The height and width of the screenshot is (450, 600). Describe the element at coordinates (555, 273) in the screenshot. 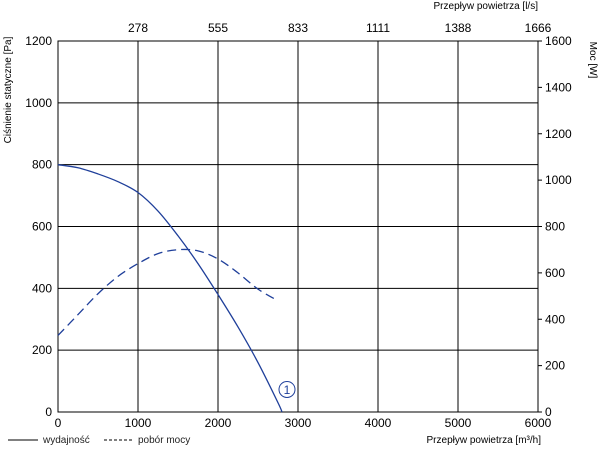

I see `y-tick-label-right: 600` at that location.